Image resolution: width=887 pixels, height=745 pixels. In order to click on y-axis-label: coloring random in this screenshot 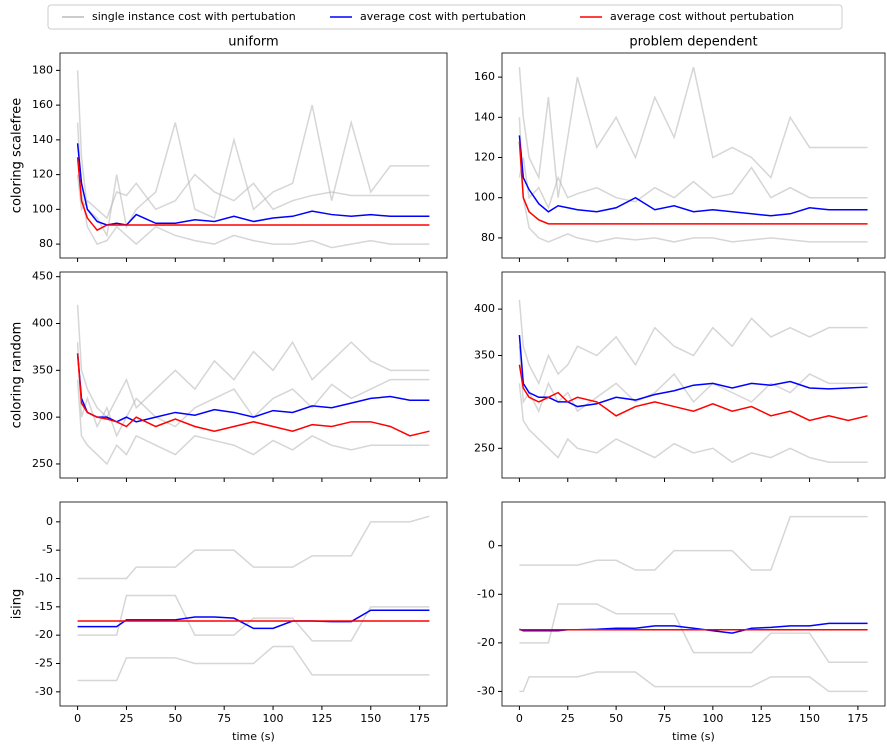, I will do `click(17, 375)`.